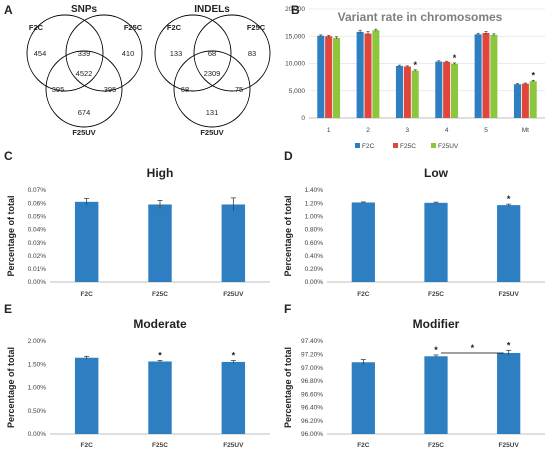 The image size is (550, 455). Describe the element at coordinates (185, 89) in the screenshot. I see `venn-region-f2c-f25uv: 68` at that location.